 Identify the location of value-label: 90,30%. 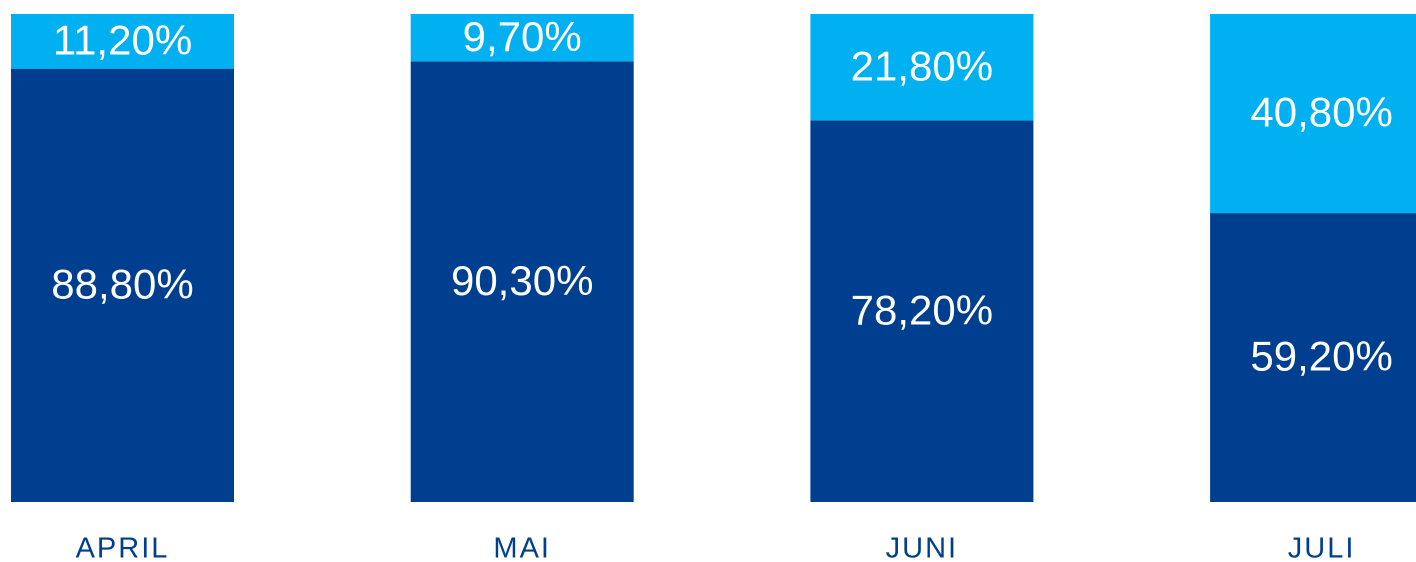
(522, 280).